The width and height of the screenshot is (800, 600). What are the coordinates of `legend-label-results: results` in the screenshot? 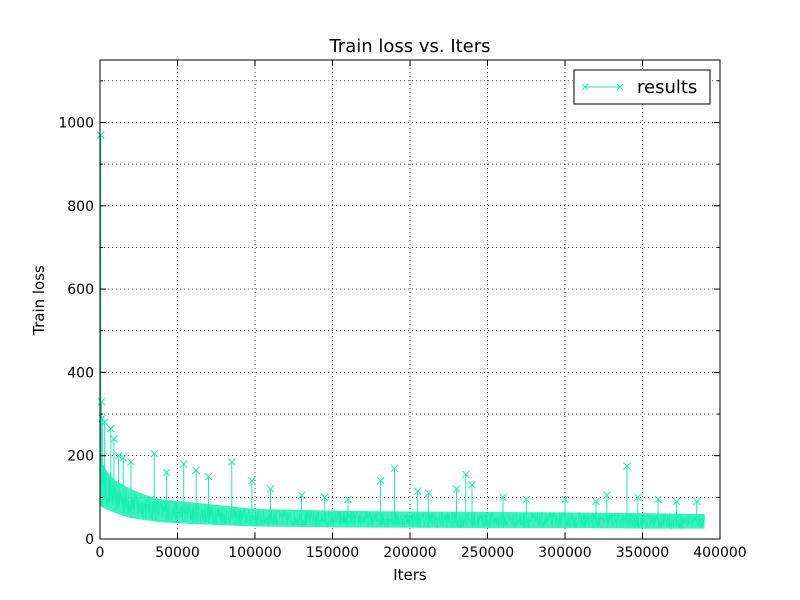 It's located at (667, 87).